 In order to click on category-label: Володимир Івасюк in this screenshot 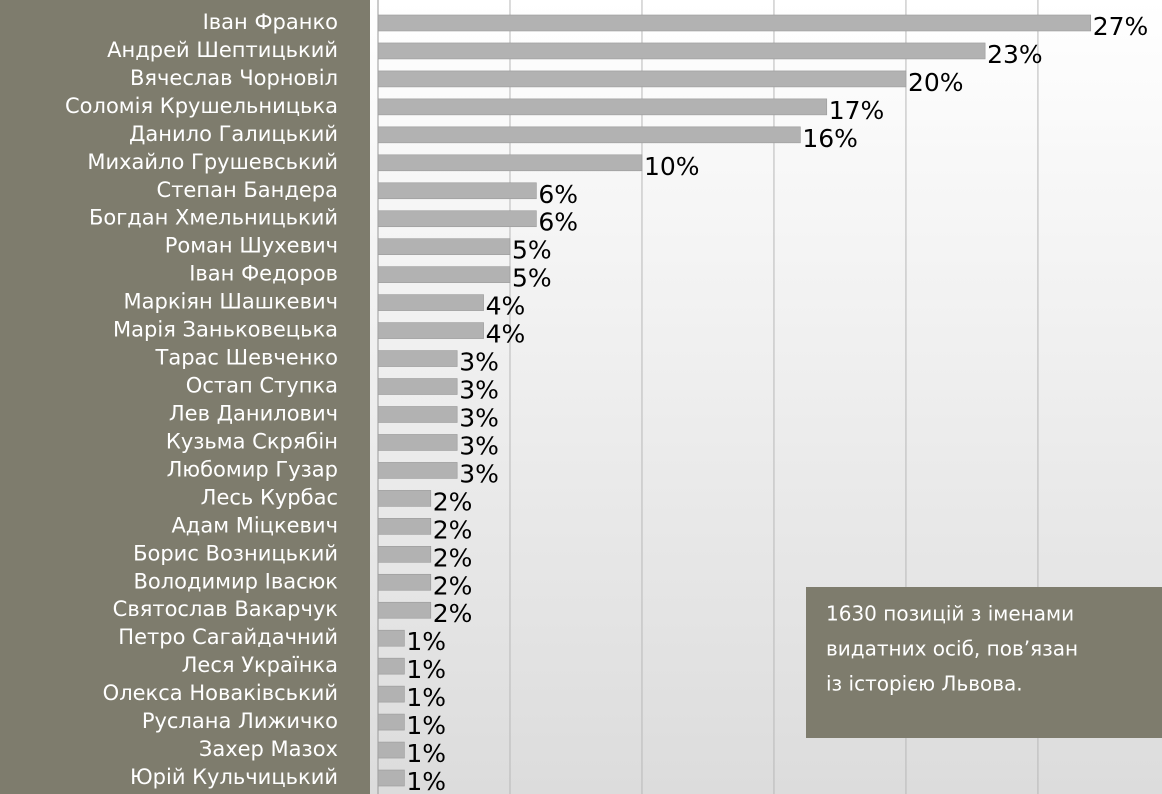, I will do `click(235, 581)`.